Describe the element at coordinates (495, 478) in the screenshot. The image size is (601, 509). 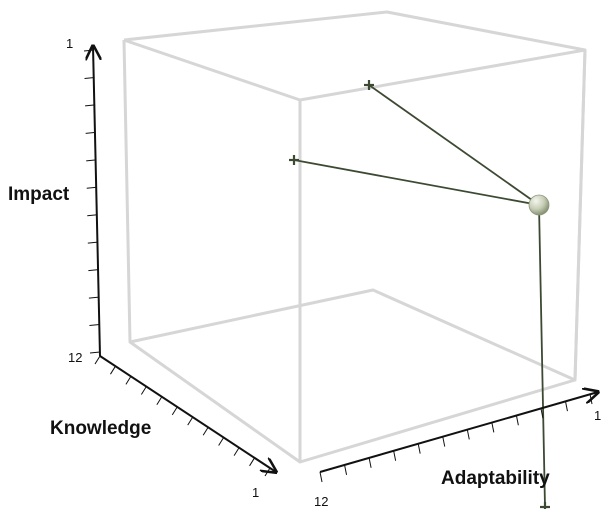
I see `adaptability-axis-title: Adaptability` at that location.